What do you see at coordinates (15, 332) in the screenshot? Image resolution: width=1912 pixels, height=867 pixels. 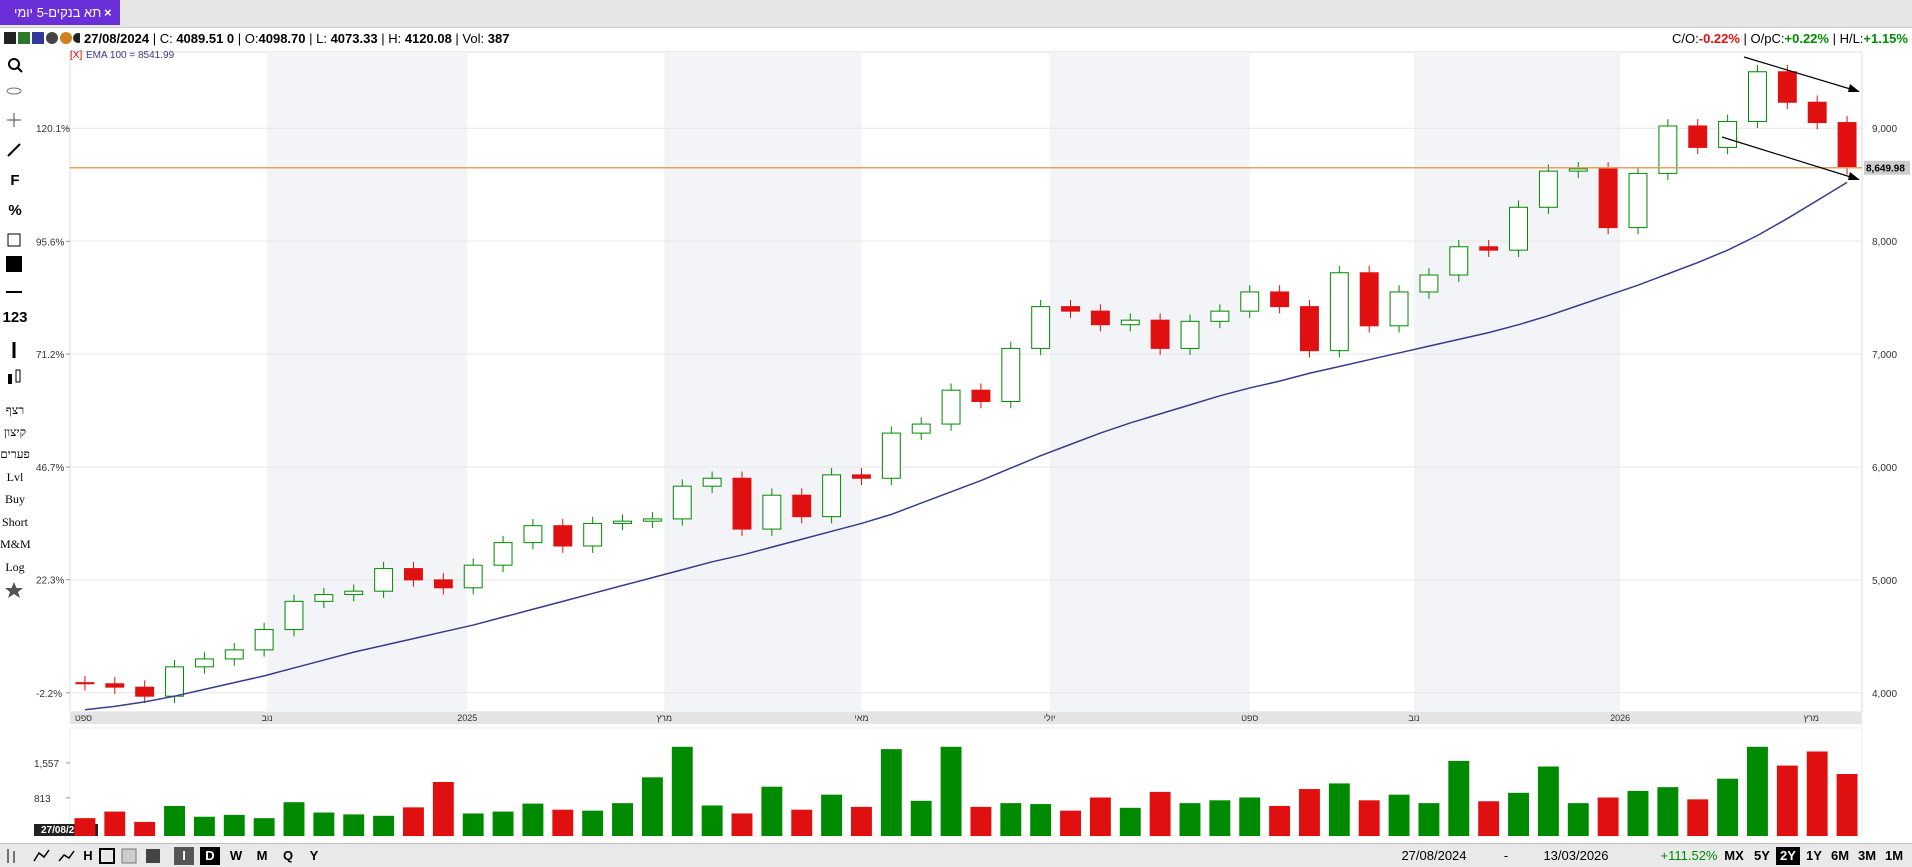 I see `left-toolbar: F% 123 רצף קיצון פערים Lvl Buy Short M&M Log` at bounding box center [15, 332].